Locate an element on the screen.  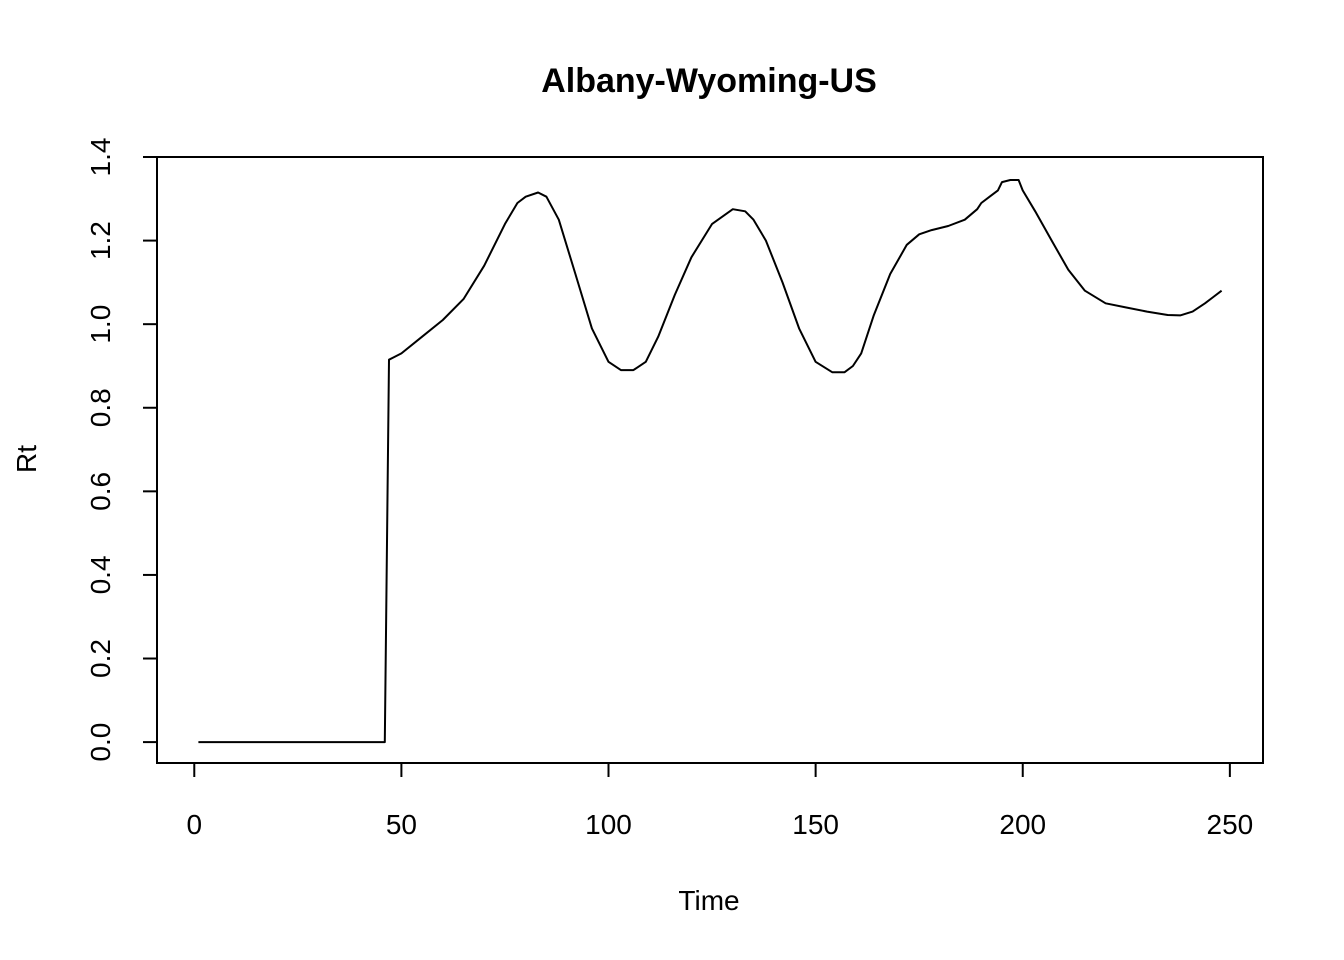
x-tick-label: 150 is located at coordinates (815, 824).